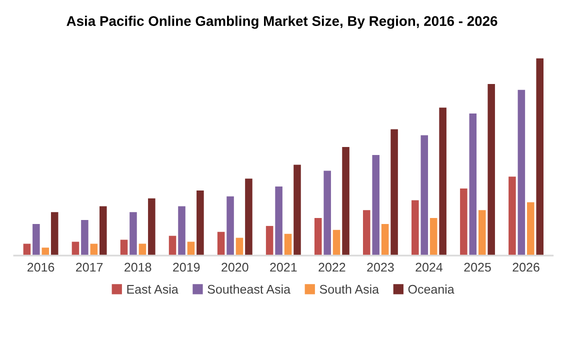 This screenshot has height=343, width=564. I want to click on x-tick-label: 2025, so click(477, 267).